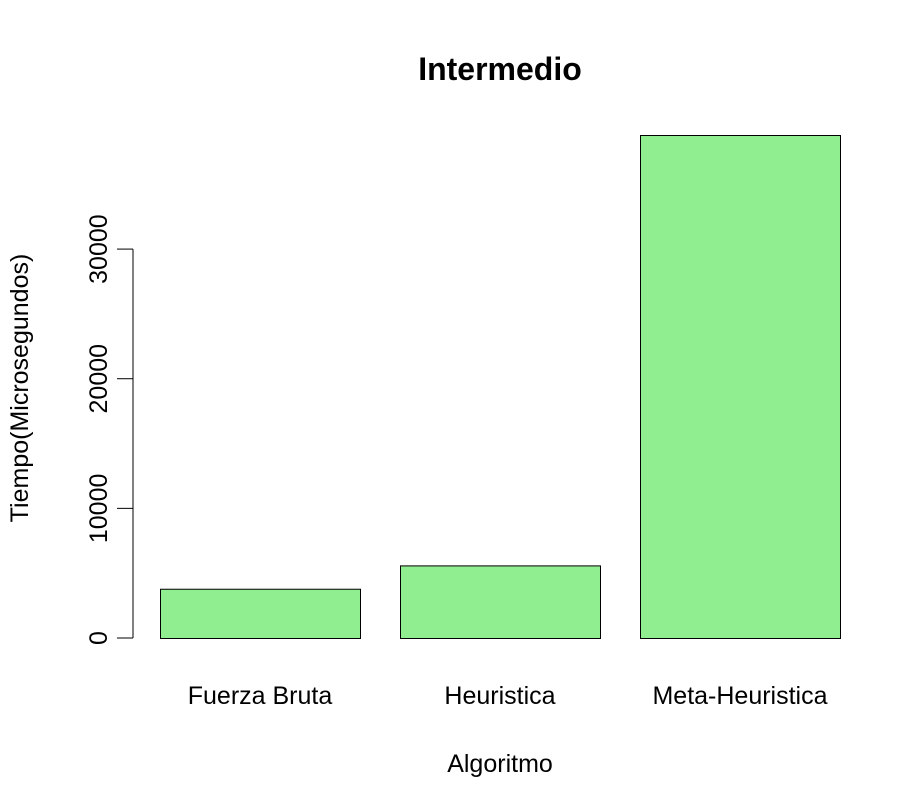  I want to click on y-tick-label: 10000, so click(99, 509).